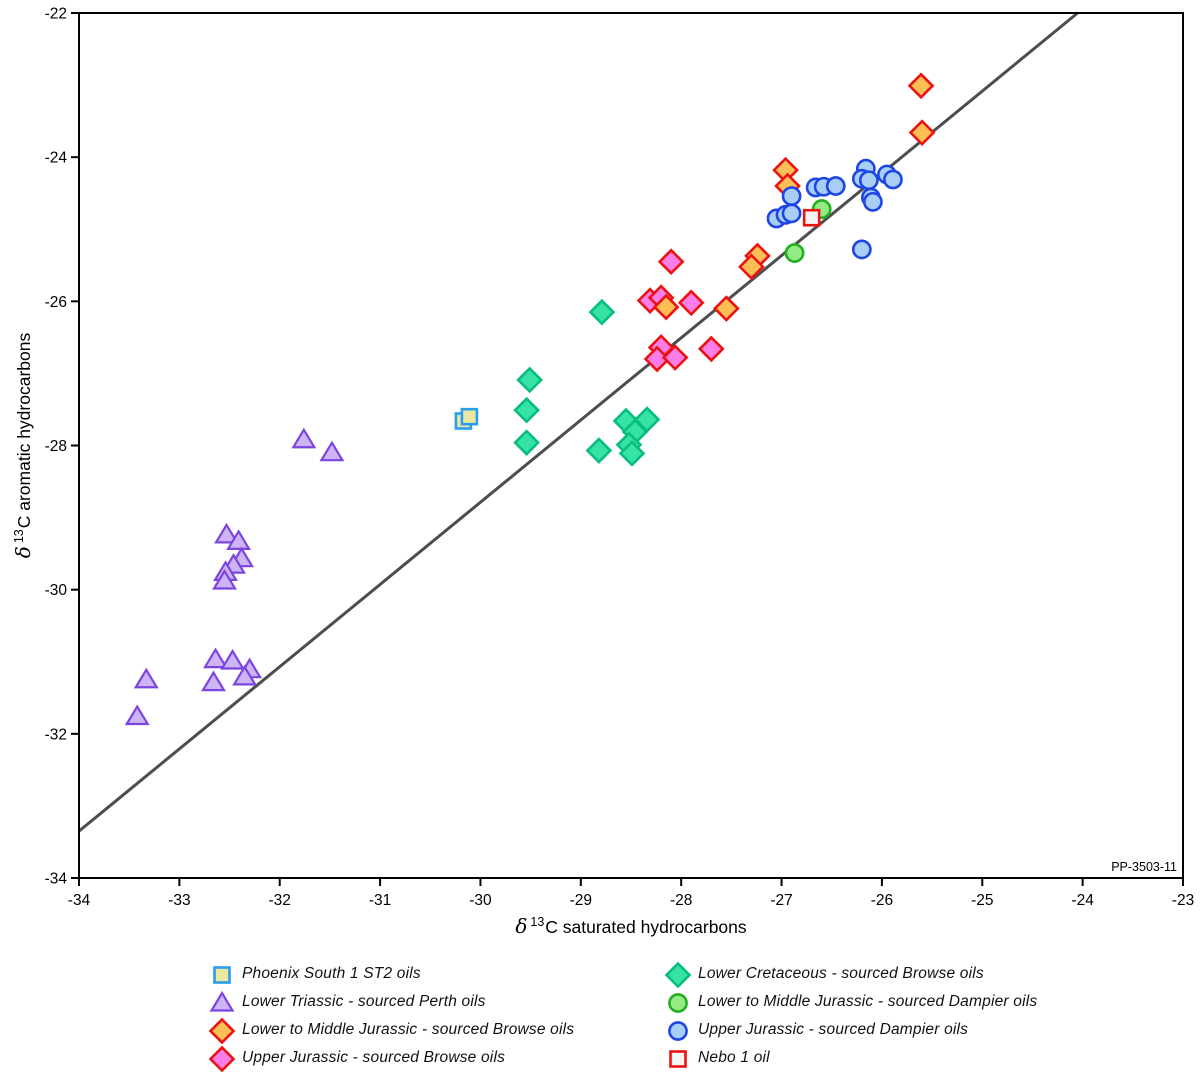  I want to click on series-browse_lmj, so click(794, 197).